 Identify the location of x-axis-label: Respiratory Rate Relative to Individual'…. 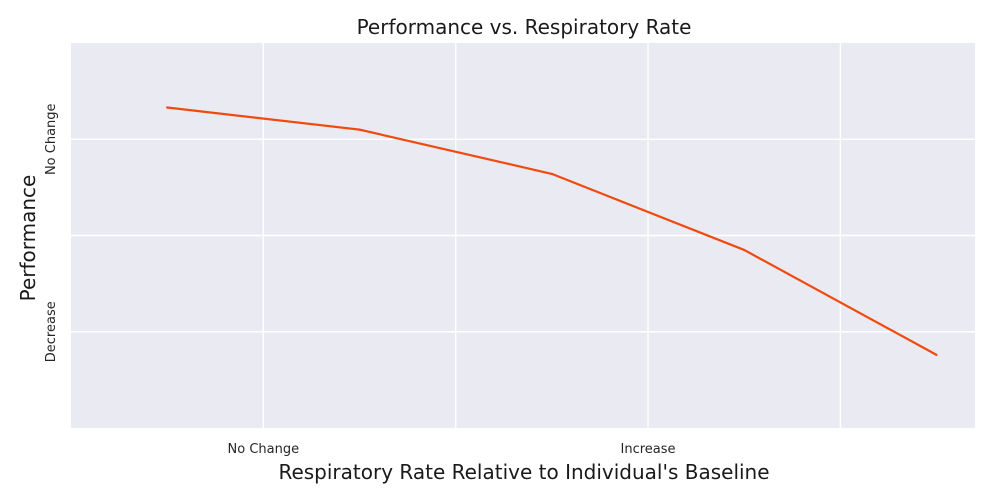
(523, 472).